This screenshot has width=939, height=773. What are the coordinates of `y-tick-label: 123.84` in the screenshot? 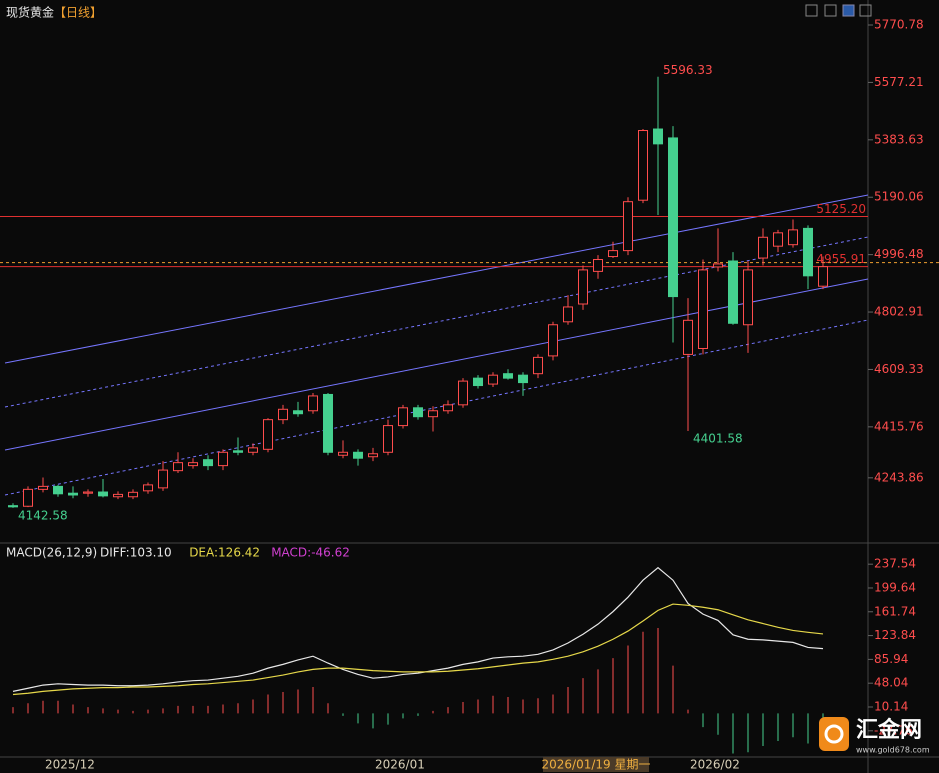 It's located at (895, 635).